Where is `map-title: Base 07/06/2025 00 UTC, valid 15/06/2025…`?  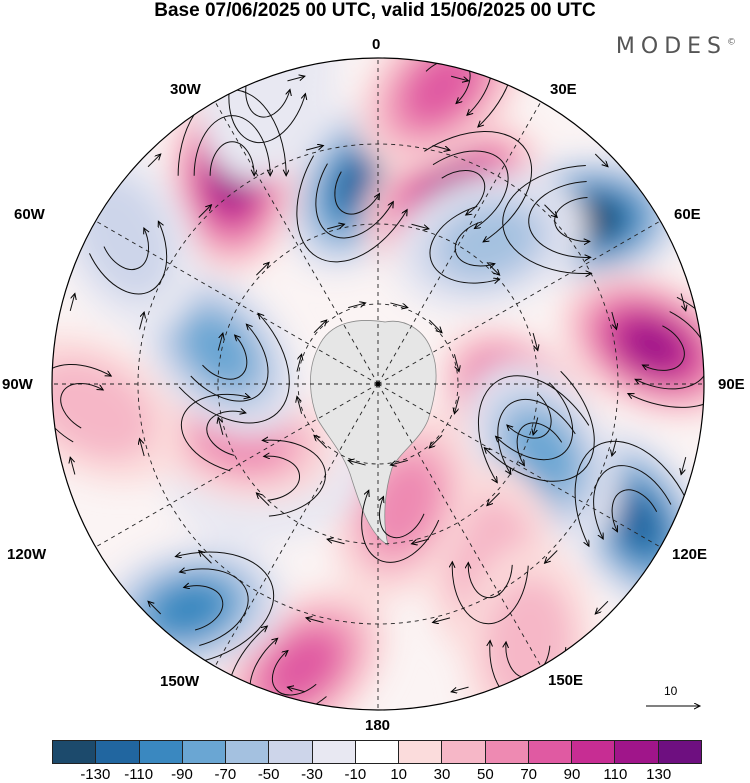 map-title: Base 07/06/2025 00 UTC, valid 15/06/2025… is located at coordinates (375, 10).